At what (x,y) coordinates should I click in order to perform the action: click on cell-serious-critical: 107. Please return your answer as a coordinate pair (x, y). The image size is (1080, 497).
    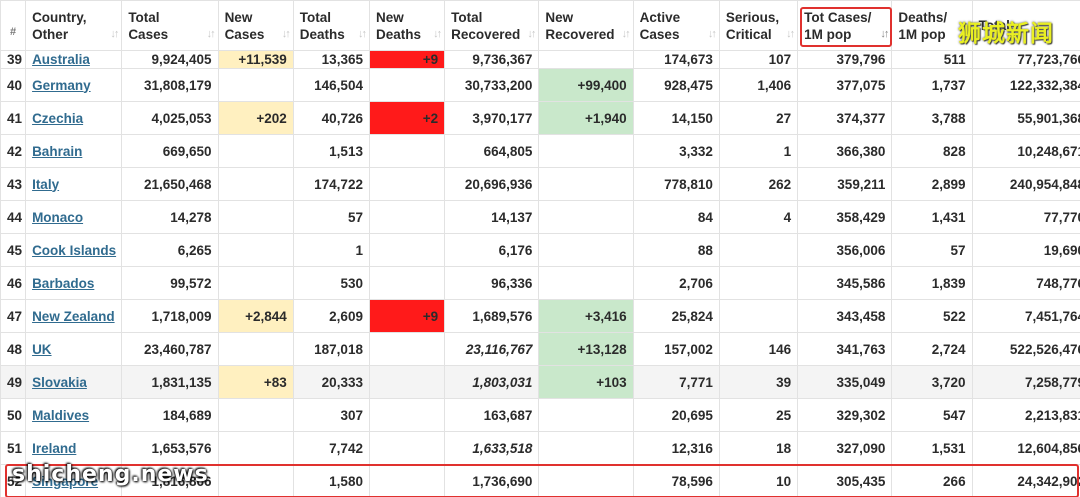
    Looking at the image, I should click on (758, 59).